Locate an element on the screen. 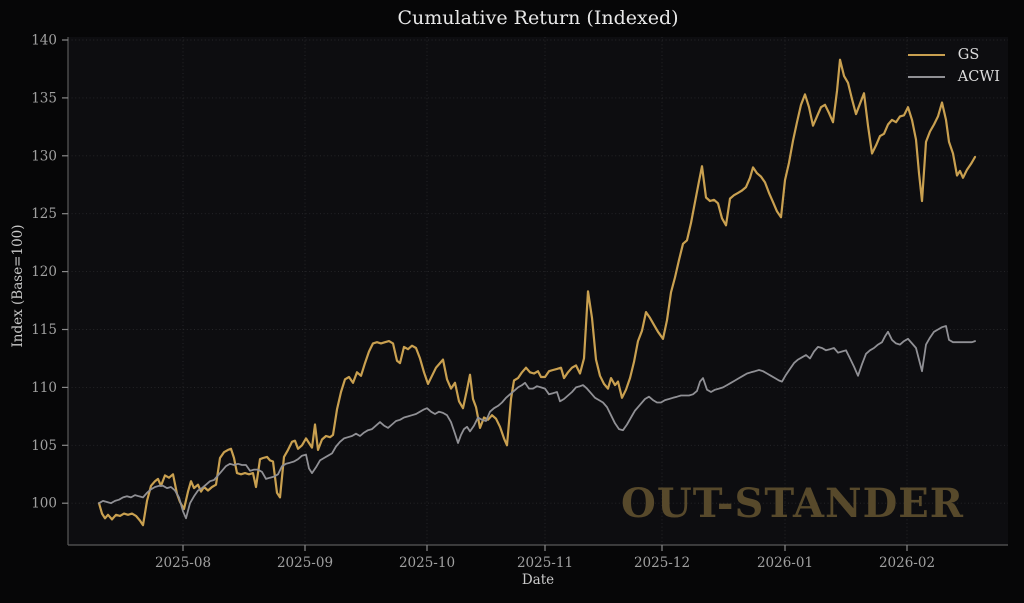 Image resolution: width=1024 pixels, height=603 pixels. y-tick-label: 105 is located at coordinates (44, 446).